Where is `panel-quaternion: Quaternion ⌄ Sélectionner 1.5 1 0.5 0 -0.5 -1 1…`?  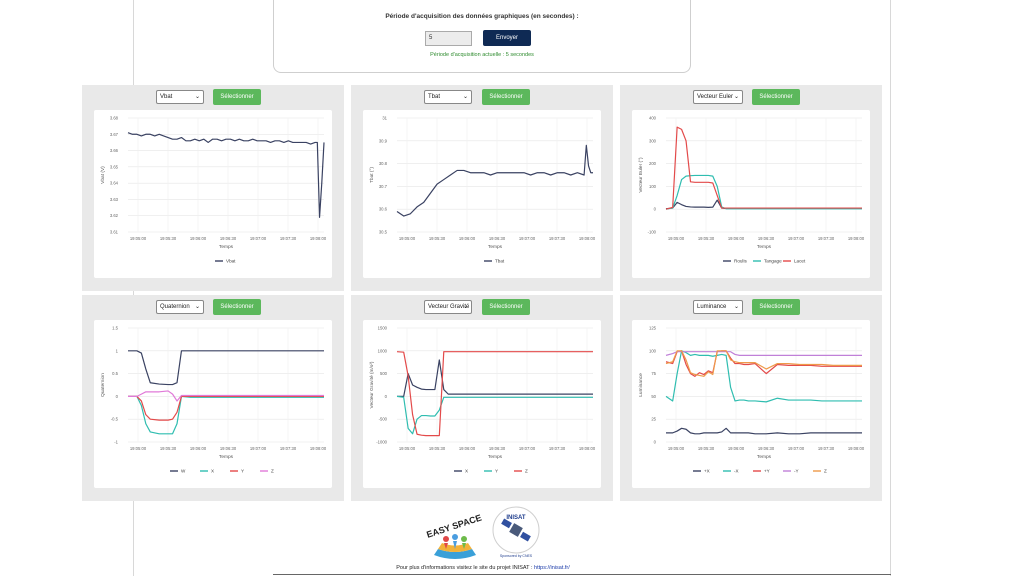
panel-quaternion: Quaternion ⌄ Sélectionner 1.5 1 0.5 0 -0.5 -1 1… is located at coordinates (213, 398).